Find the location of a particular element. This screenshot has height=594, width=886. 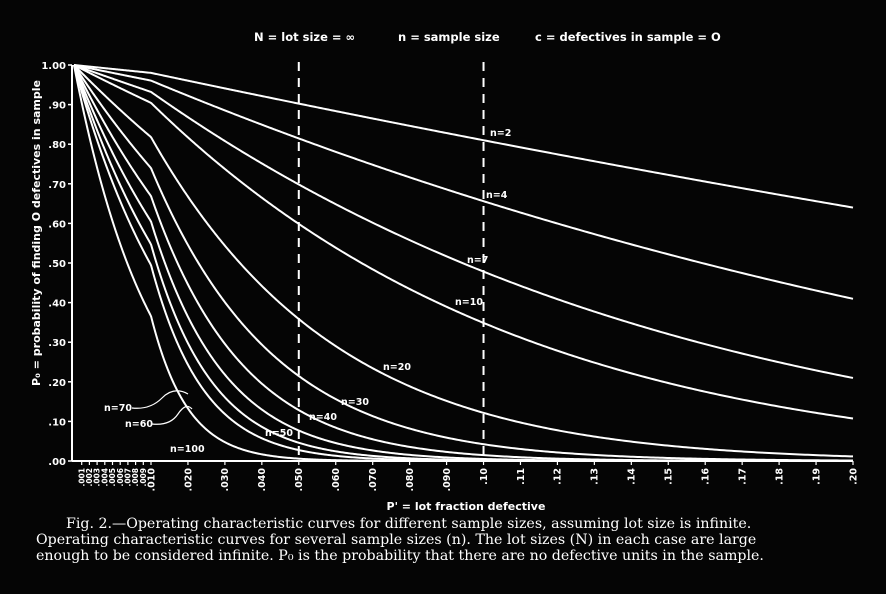

reference-lines is located at coordinates (391, 261).